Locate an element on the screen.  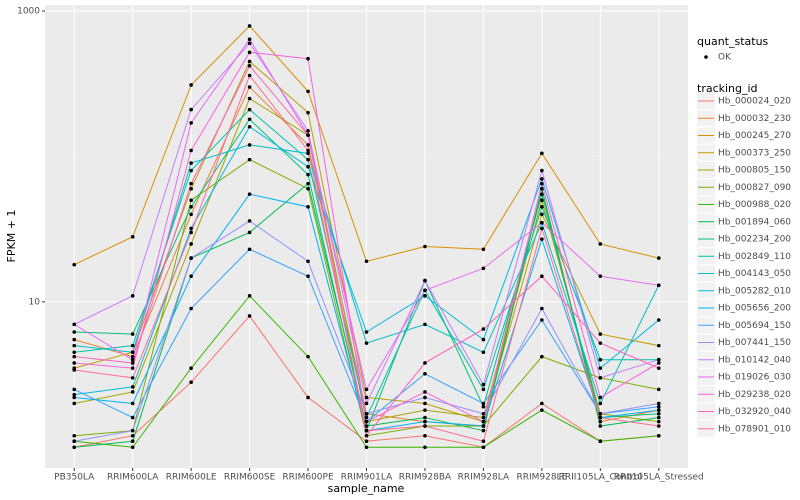
x-tick-label: RRII105LA_Stressed is located at coordinates (659, 478).